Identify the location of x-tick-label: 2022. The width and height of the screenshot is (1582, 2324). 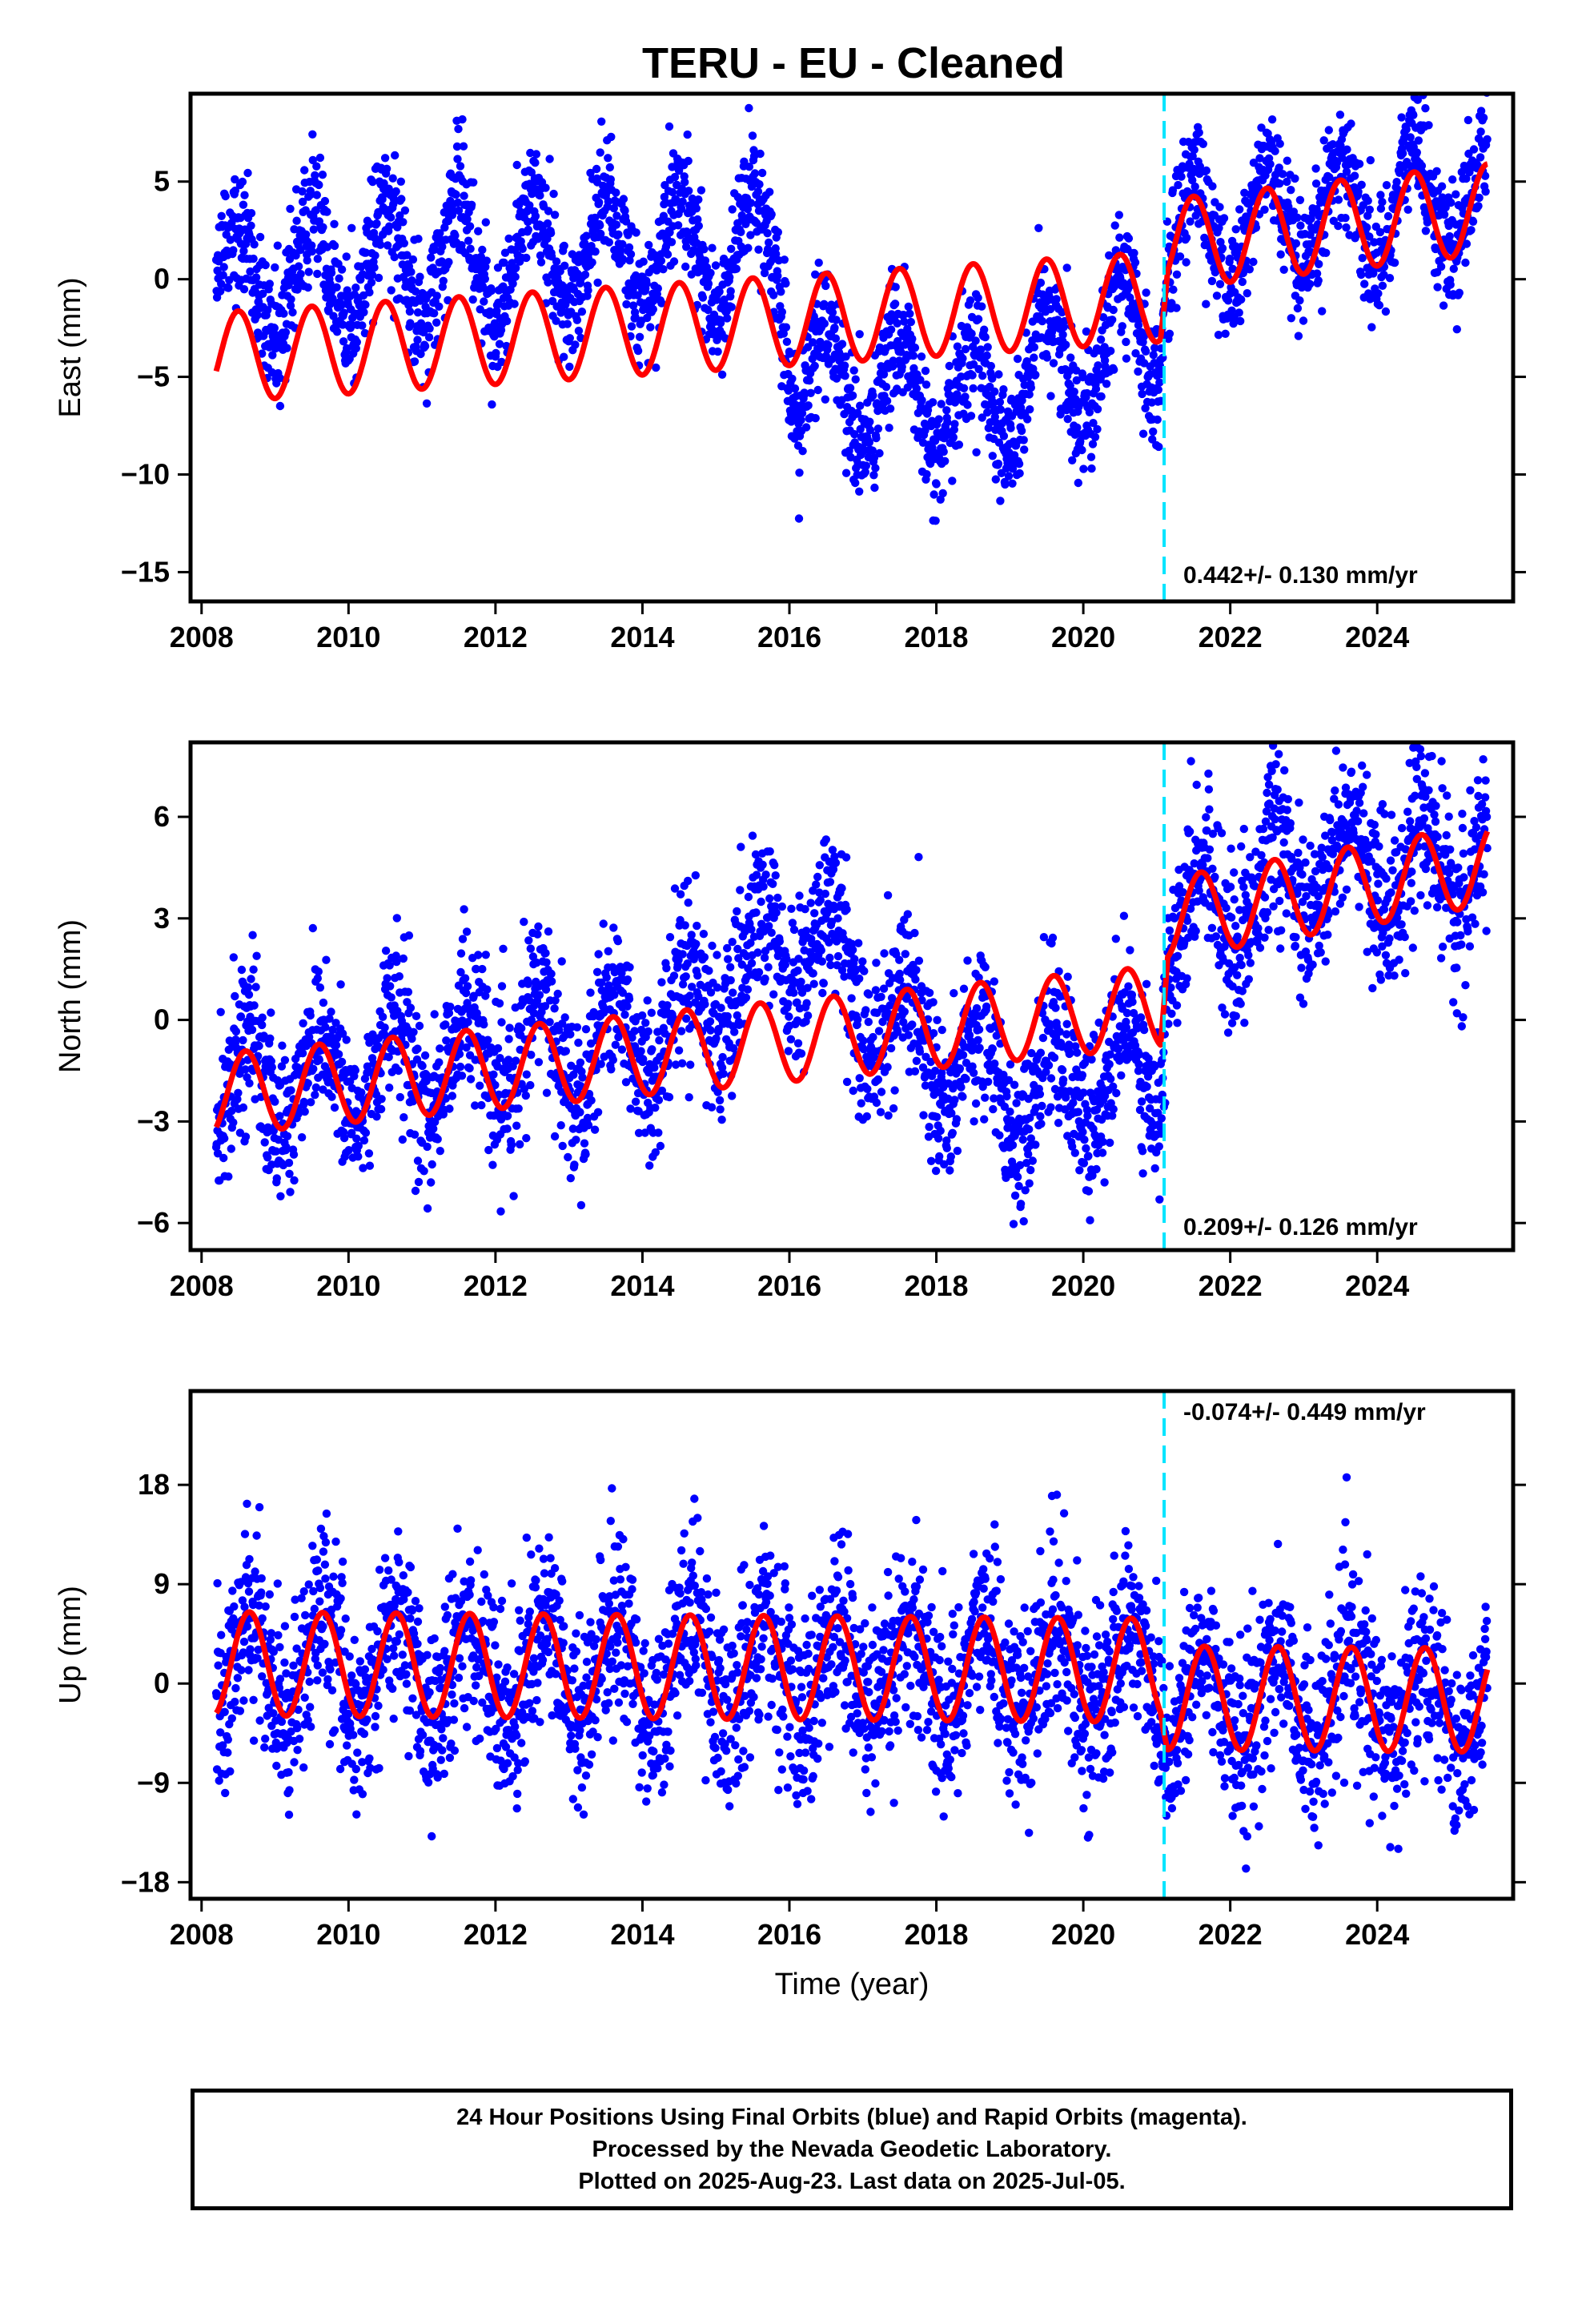
(1231, 637).